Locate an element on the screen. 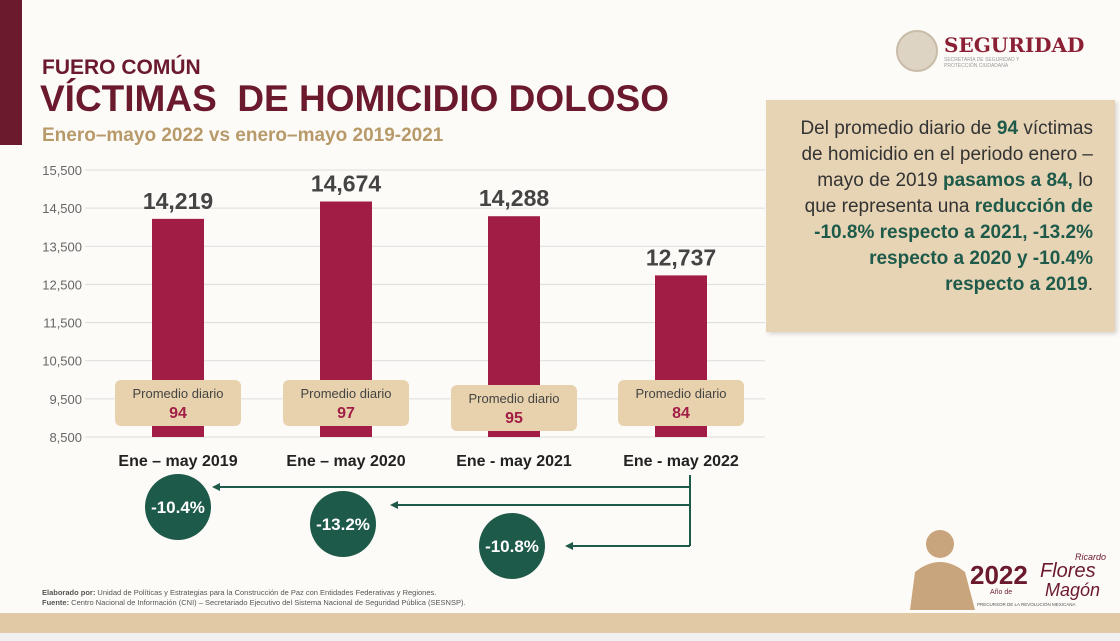  portrait-icon is located at coordinates (940, 544).